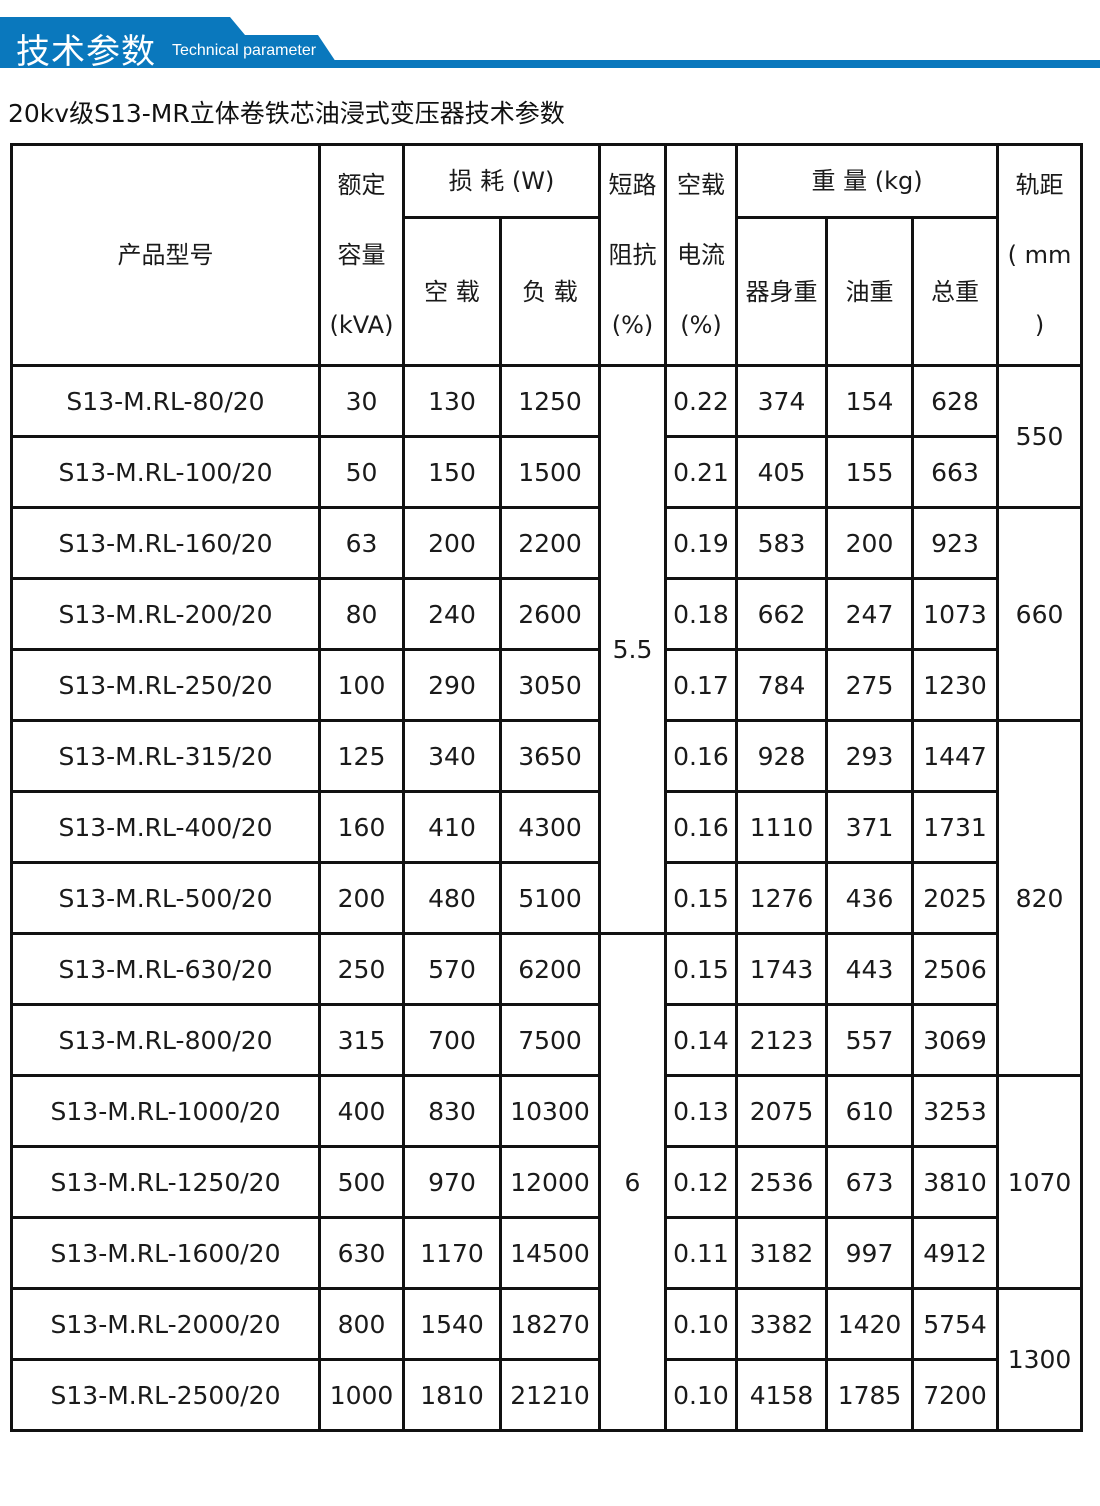  I want to click on header-capacity: 额定 容量 (kVA), so click(361, 255).